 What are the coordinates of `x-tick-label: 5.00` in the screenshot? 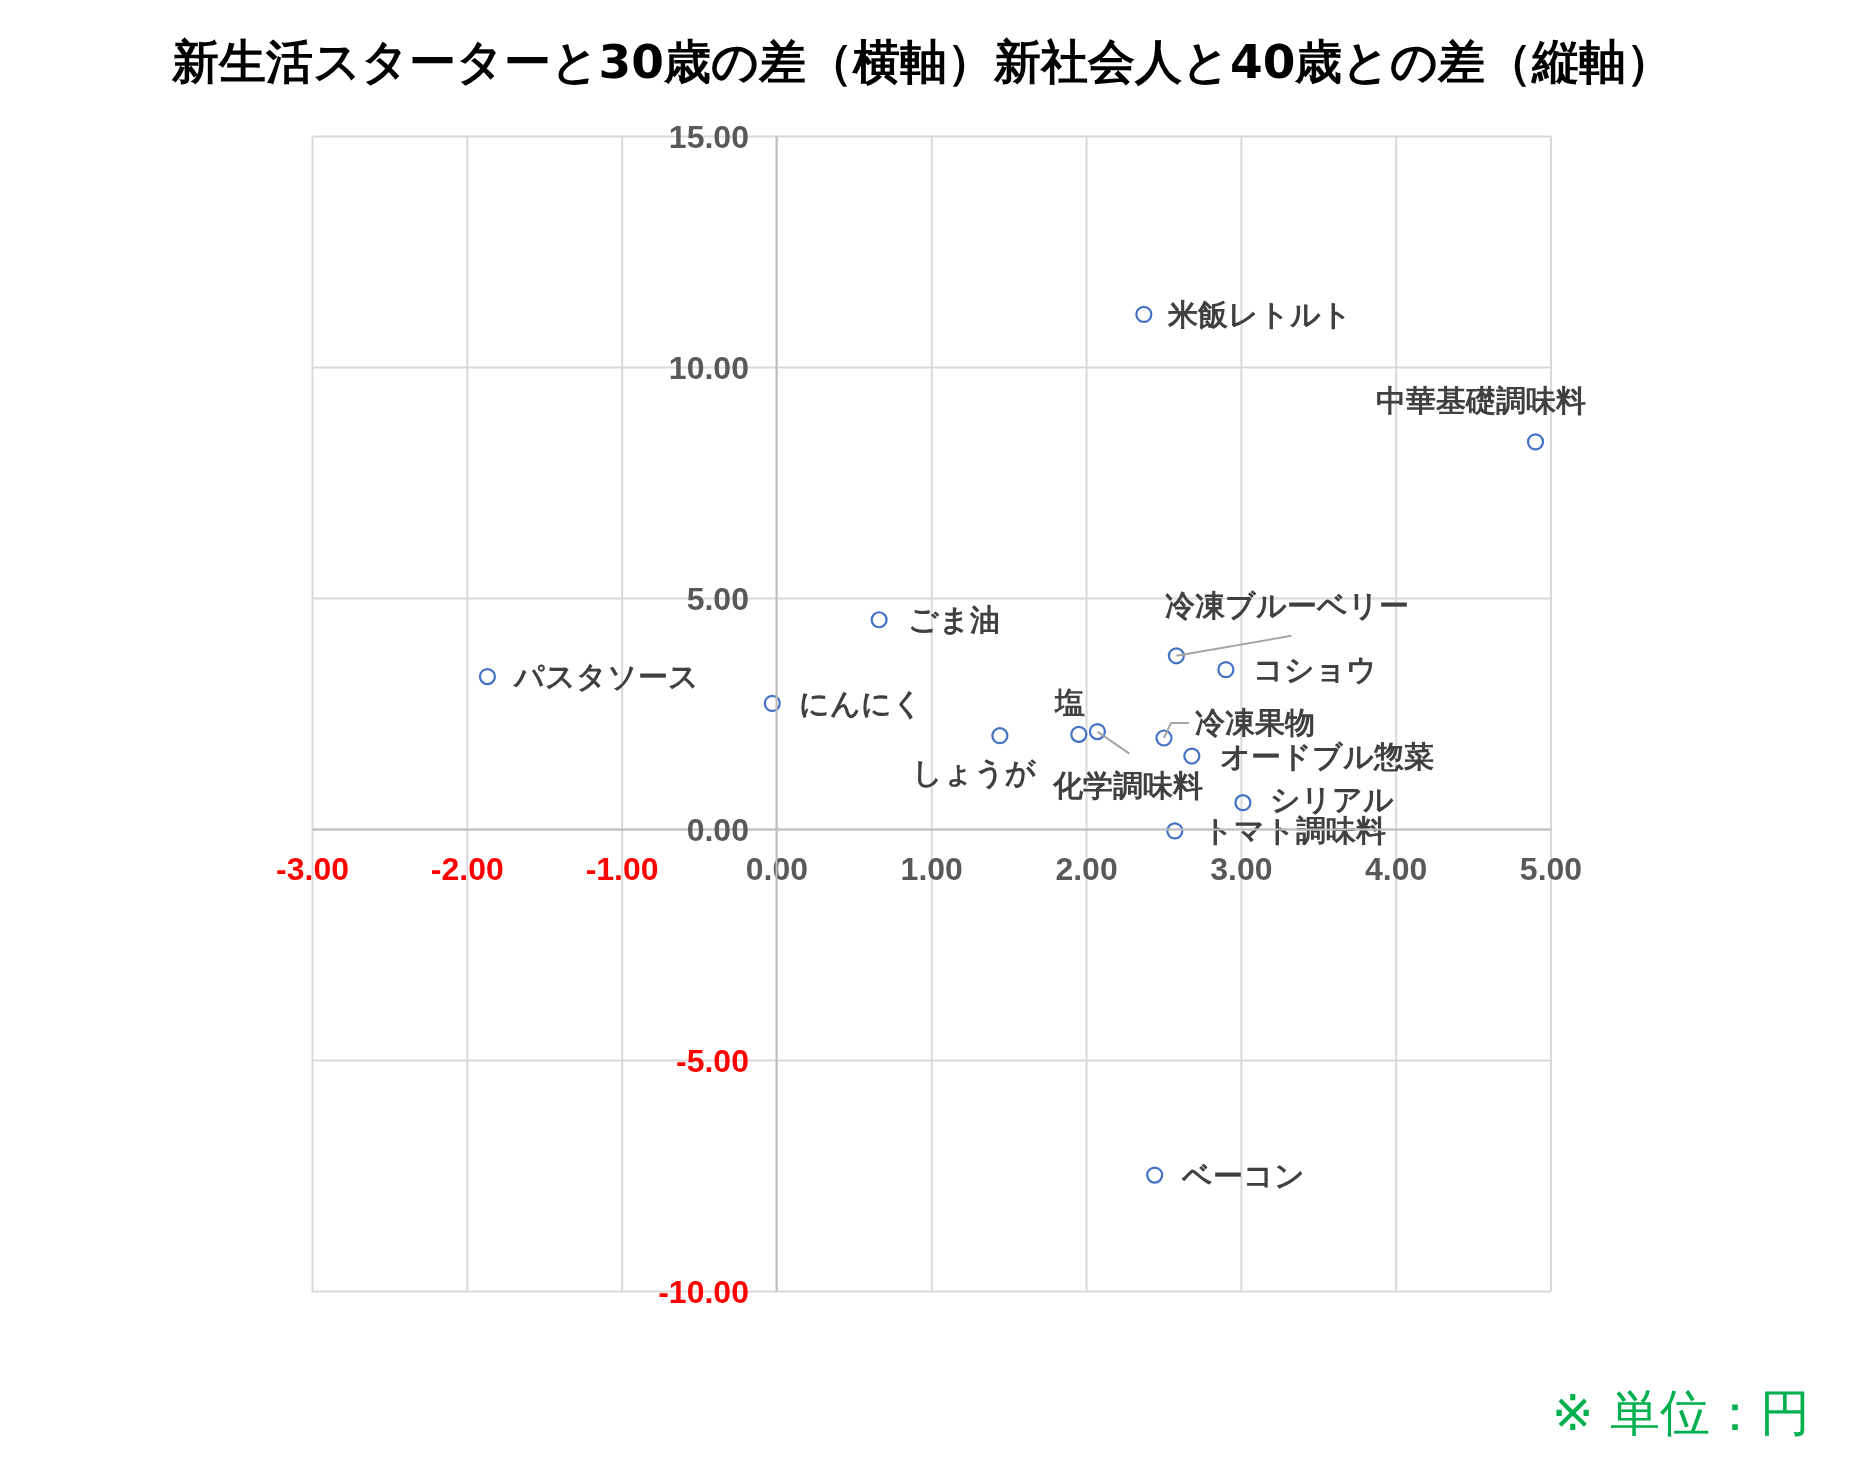 It's located at (1551, 868).